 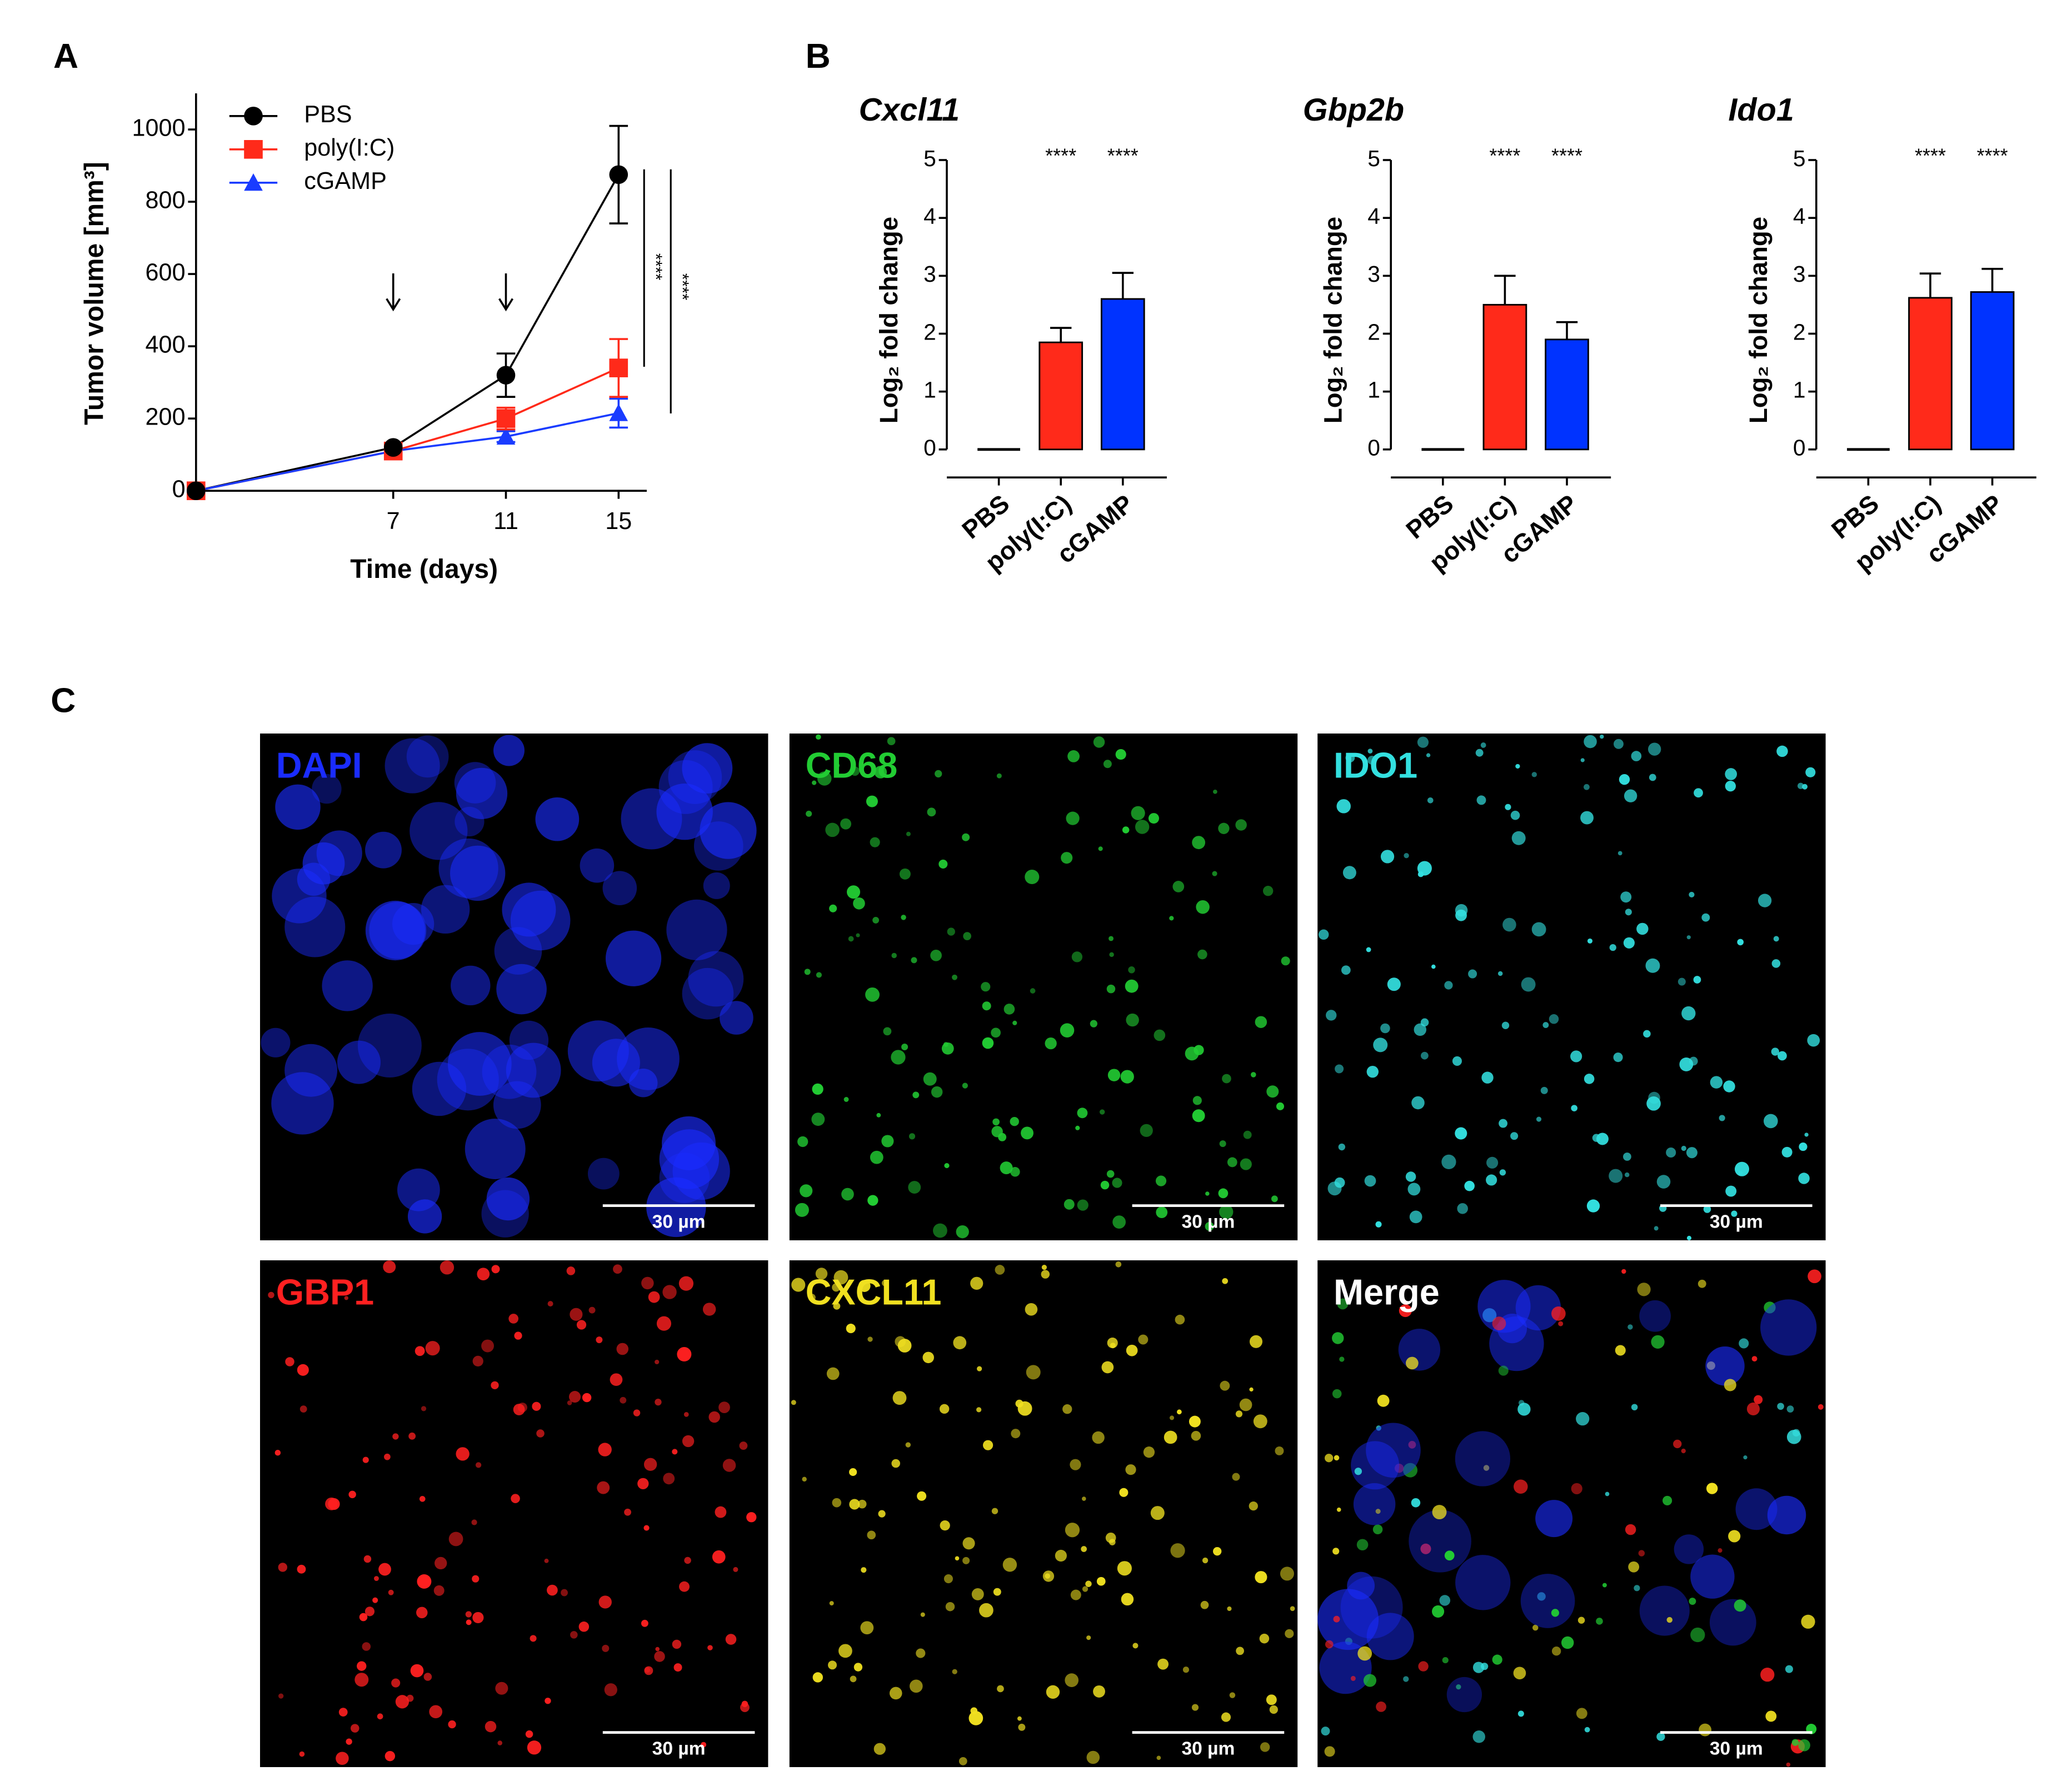 I want to click on y-axis-label: Tumor volume [mm³], so click(x=94, y=293).